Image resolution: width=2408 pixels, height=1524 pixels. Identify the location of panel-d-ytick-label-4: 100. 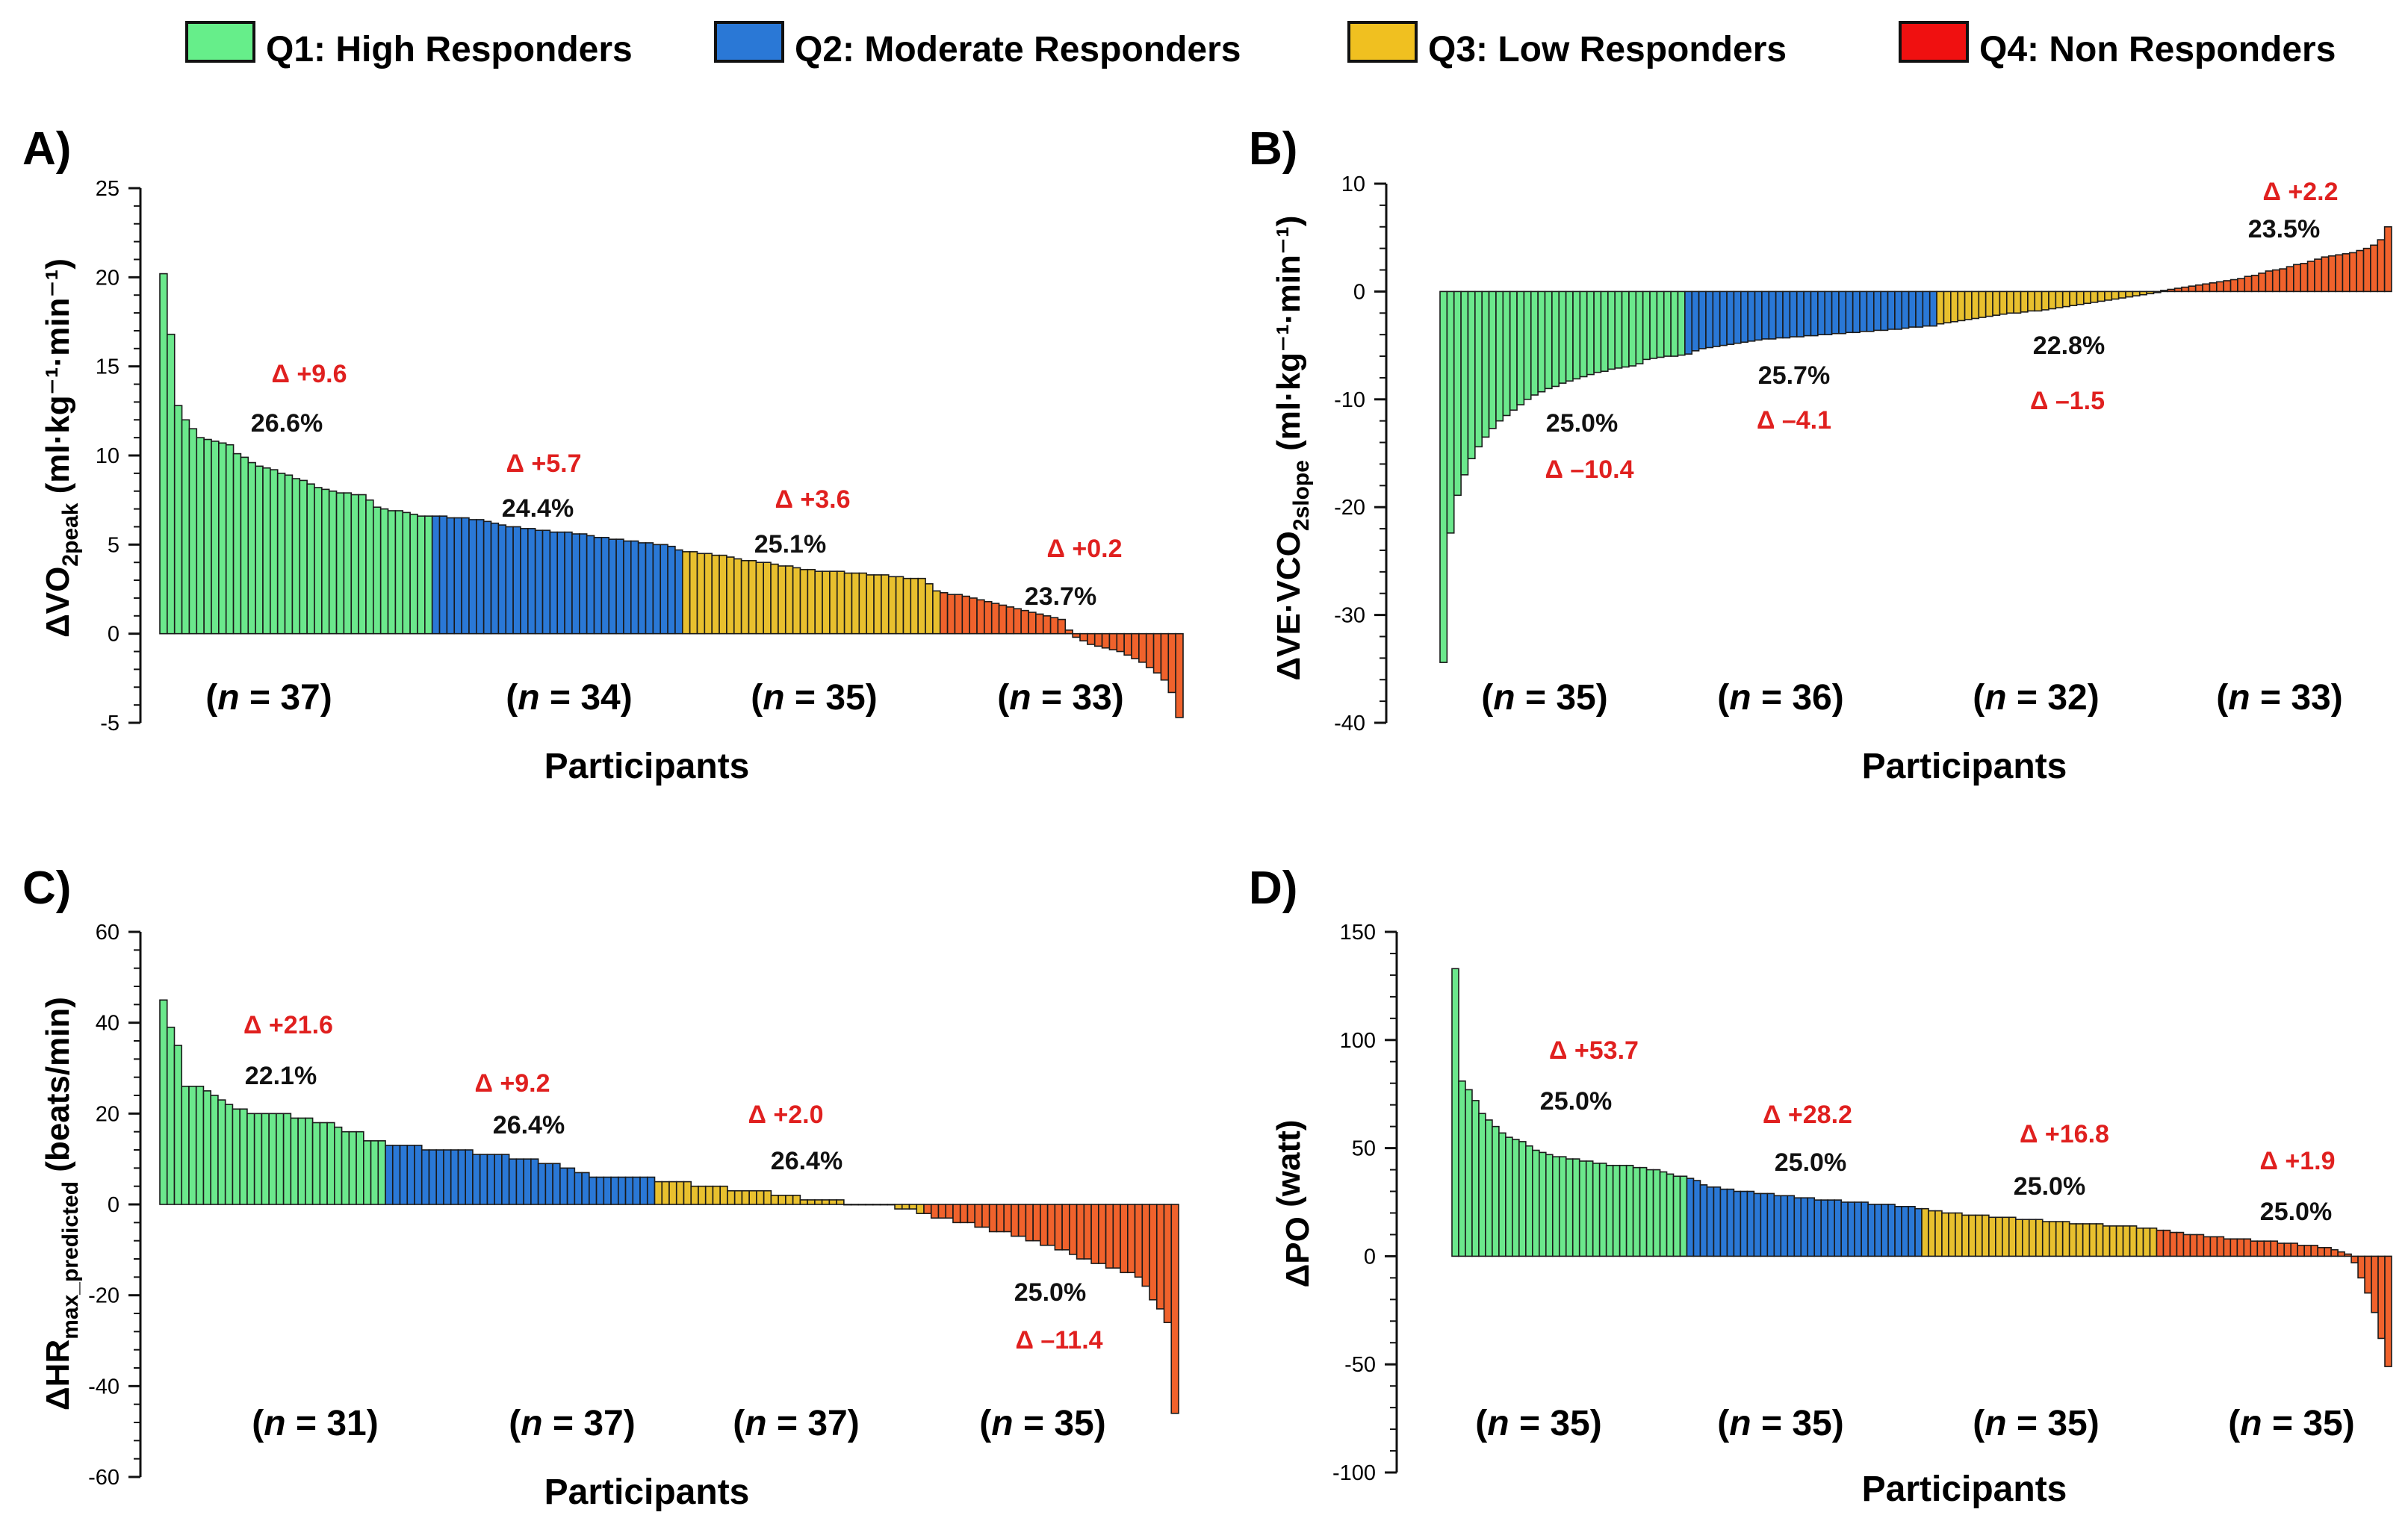
(1358, 1041).